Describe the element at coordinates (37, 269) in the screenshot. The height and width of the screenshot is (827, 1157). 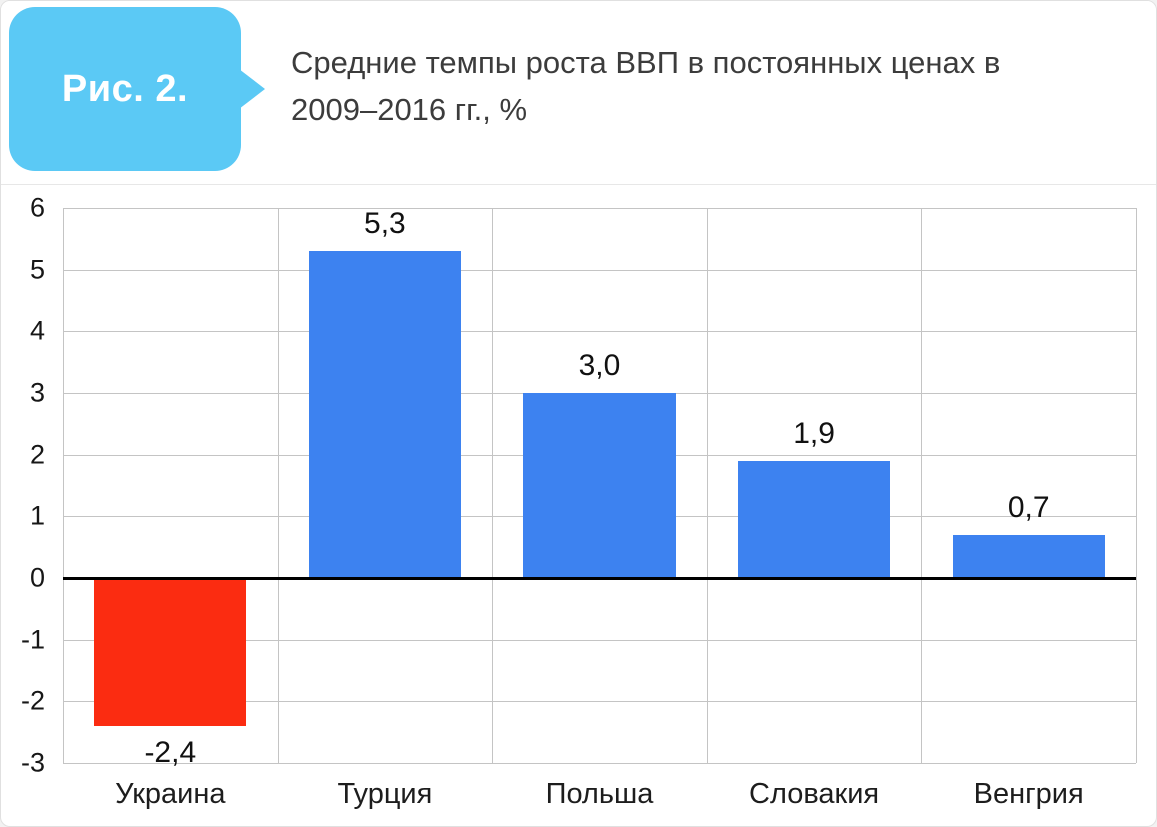
I see `y-tick-label: 5` at that location.